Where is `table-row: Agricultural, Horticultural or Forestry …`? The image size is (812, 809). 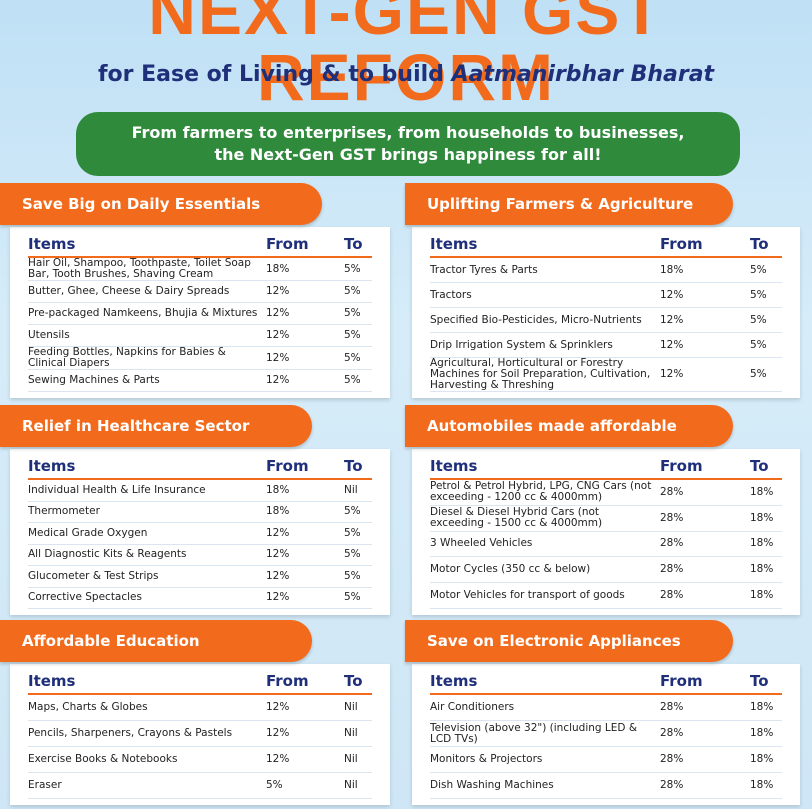
table-row: Agricultural, Horticultural or Forestry … is located at coordinates (606, 375).